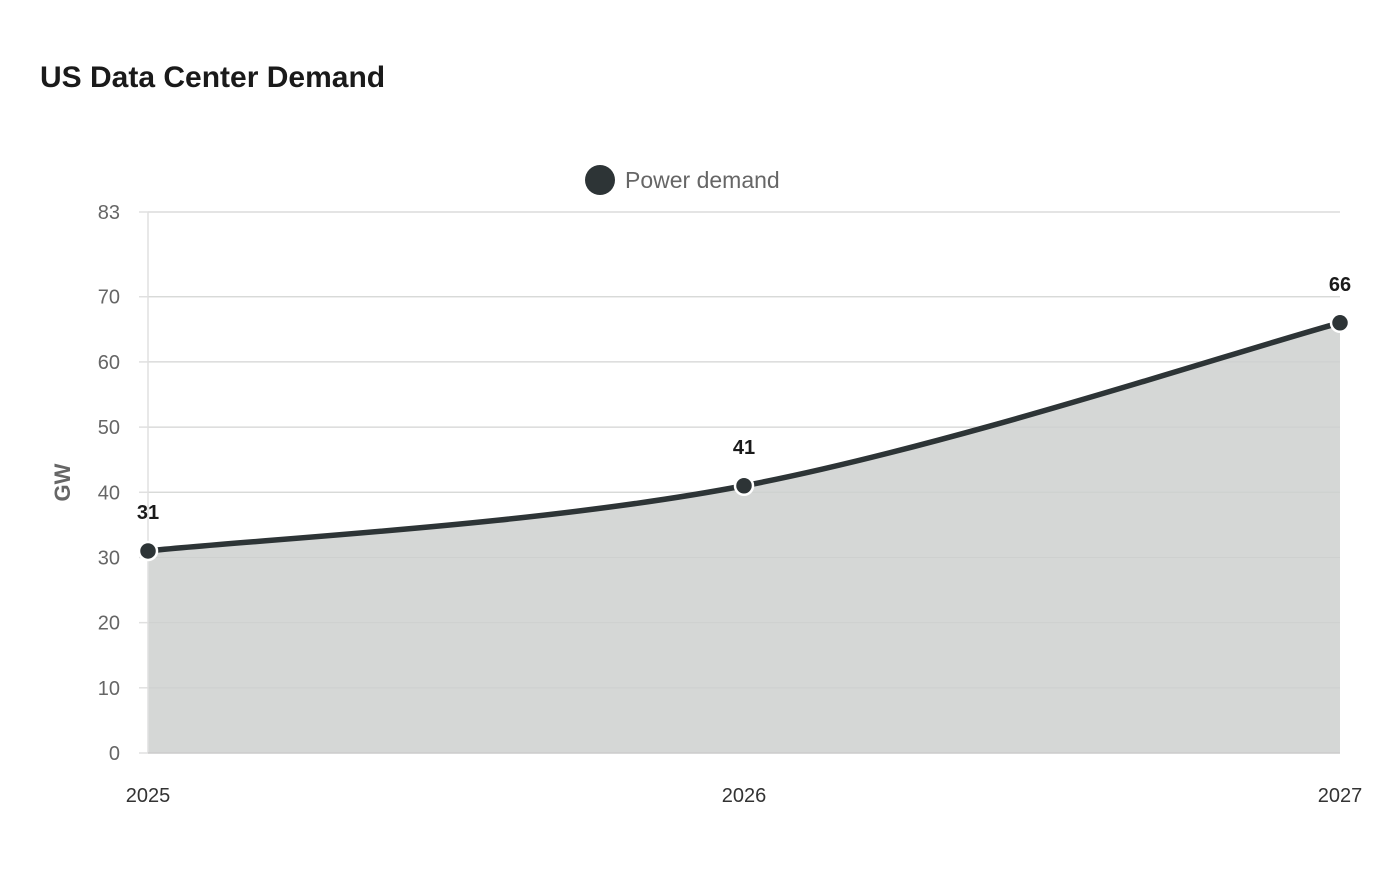  Describe the element at coordinates (213, 77) in the screenshot. I see `chart-title: US Data Center Demand` at that location.